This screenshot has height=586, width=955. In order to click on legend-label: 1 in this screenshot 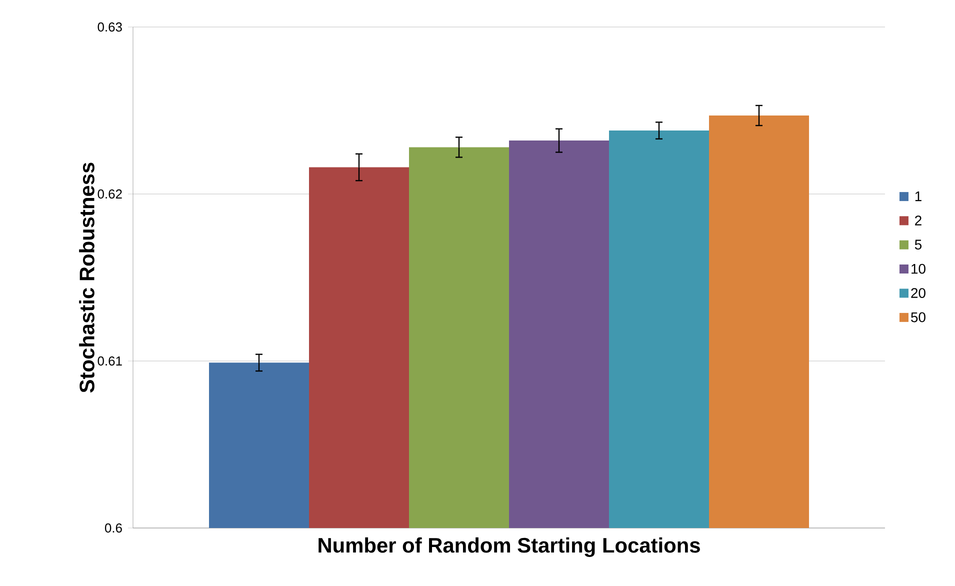, I will do `click(918, 197)`.